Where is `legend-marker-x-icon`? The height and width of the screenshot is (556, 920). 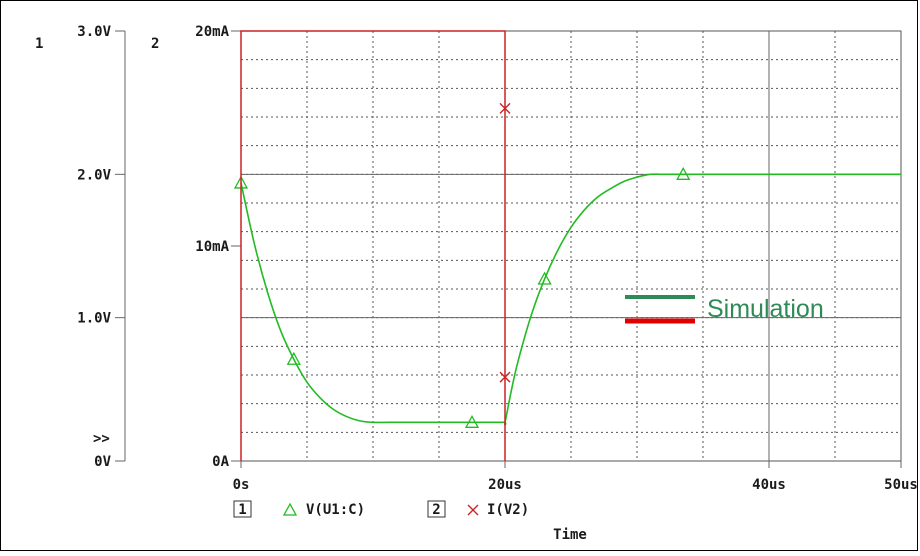 legend-marker-x-icon is located at coordinates (473, 510).